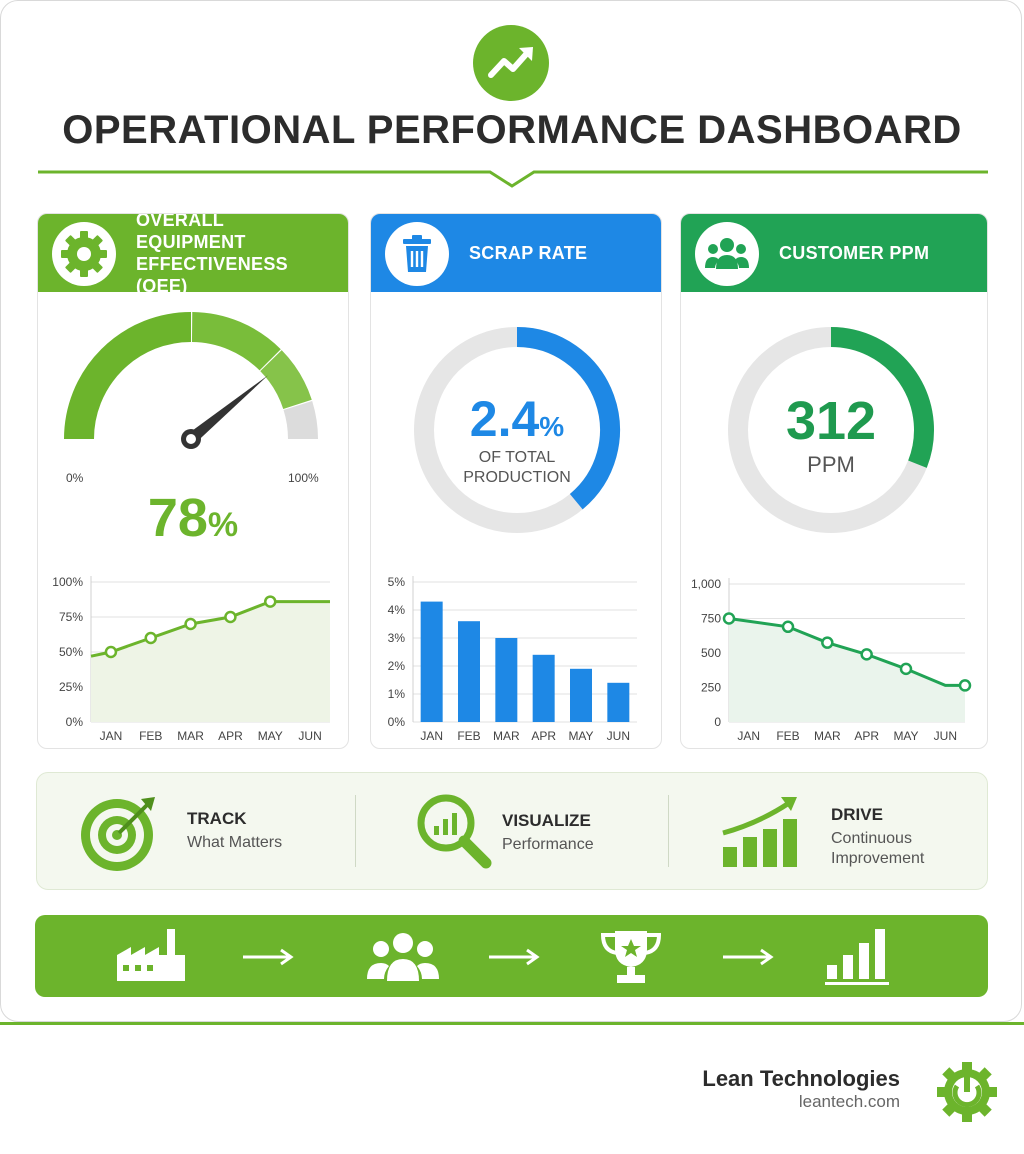  What do you see at coordinates (831, 421) in the screenshot?
I see `ppm-value: 312` at bounding box center [831, 421].